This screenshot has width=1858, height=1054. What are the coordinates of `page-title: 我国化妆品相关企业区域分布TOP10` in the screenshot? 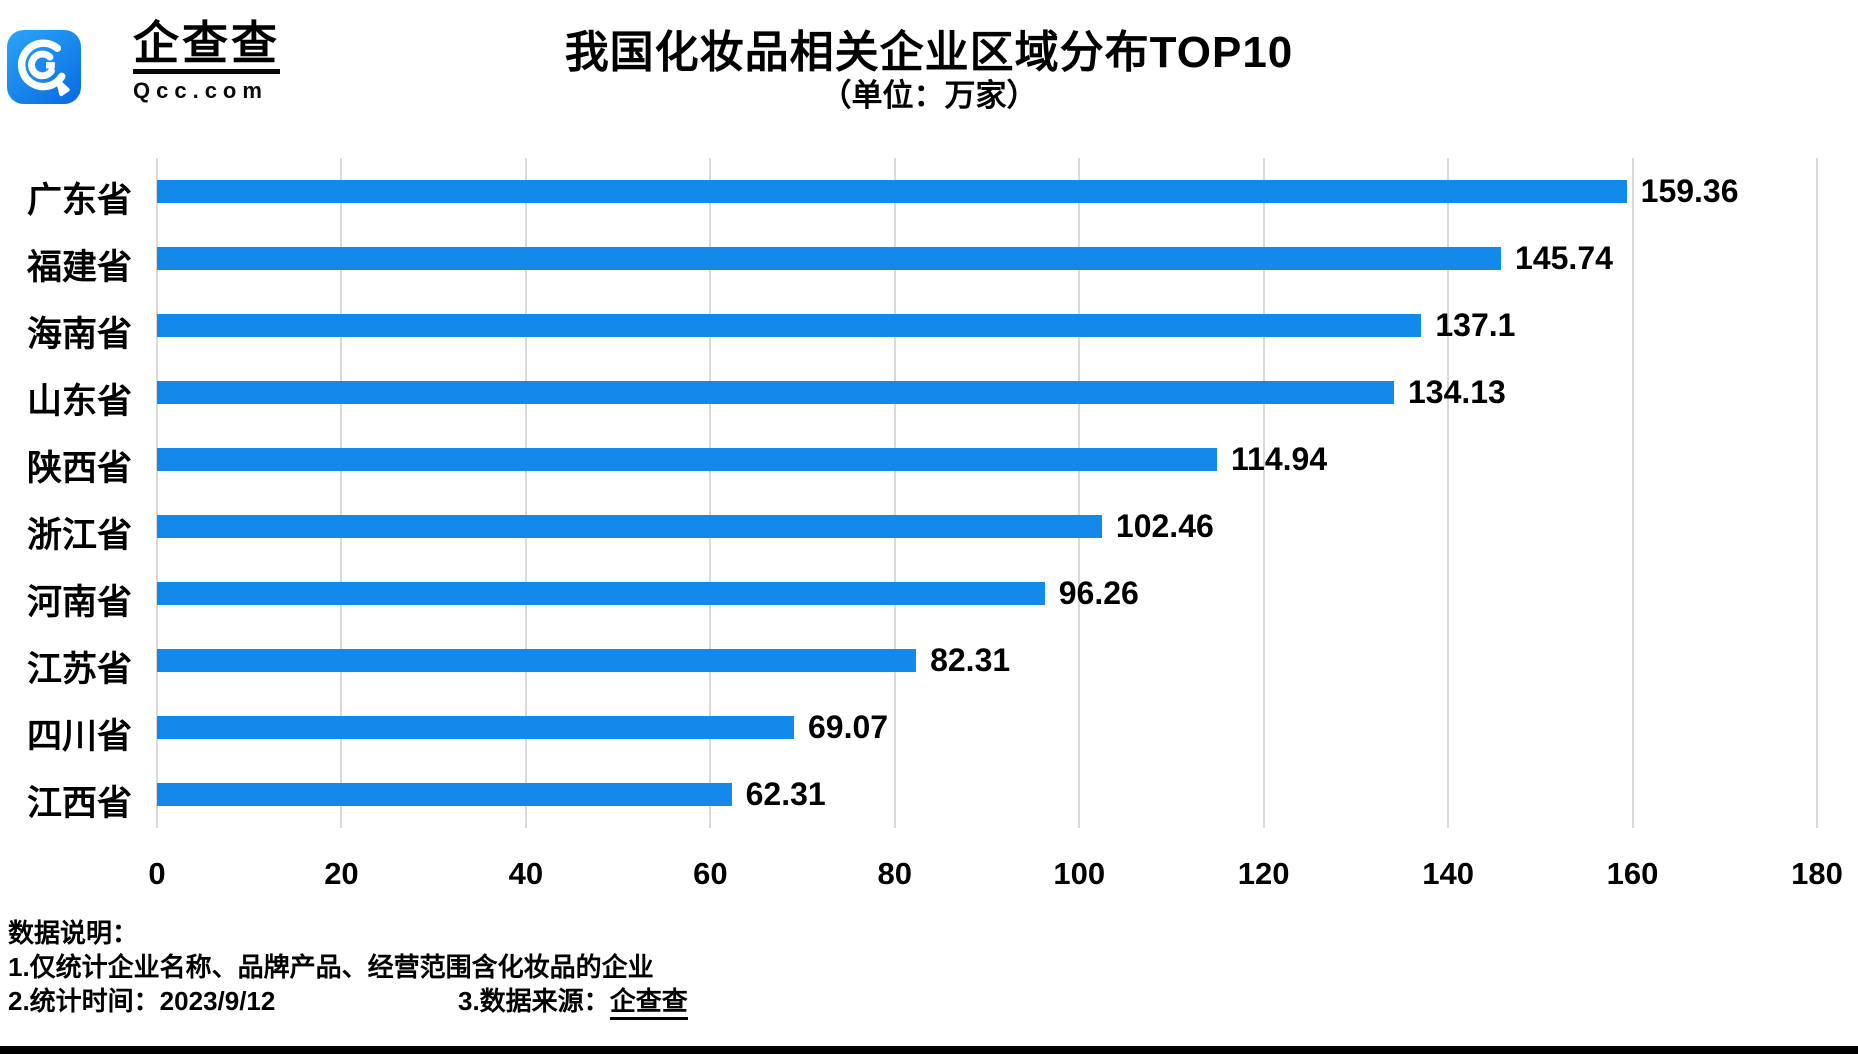 It's located at (929, 52).